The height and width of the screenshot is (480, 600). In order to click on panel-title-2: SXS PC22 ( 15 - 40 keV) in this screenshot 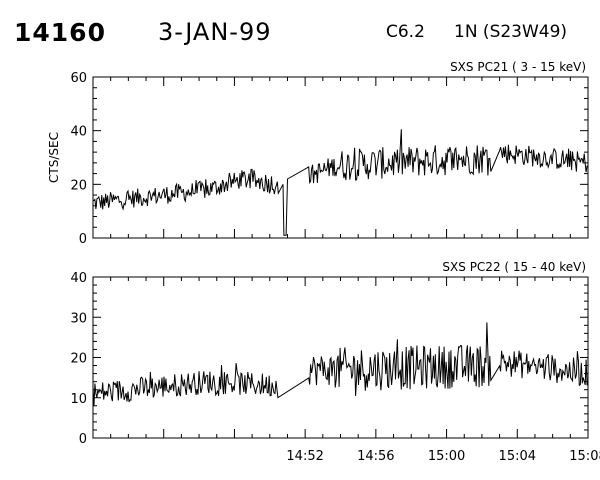, I will do `click(514, 267)`.